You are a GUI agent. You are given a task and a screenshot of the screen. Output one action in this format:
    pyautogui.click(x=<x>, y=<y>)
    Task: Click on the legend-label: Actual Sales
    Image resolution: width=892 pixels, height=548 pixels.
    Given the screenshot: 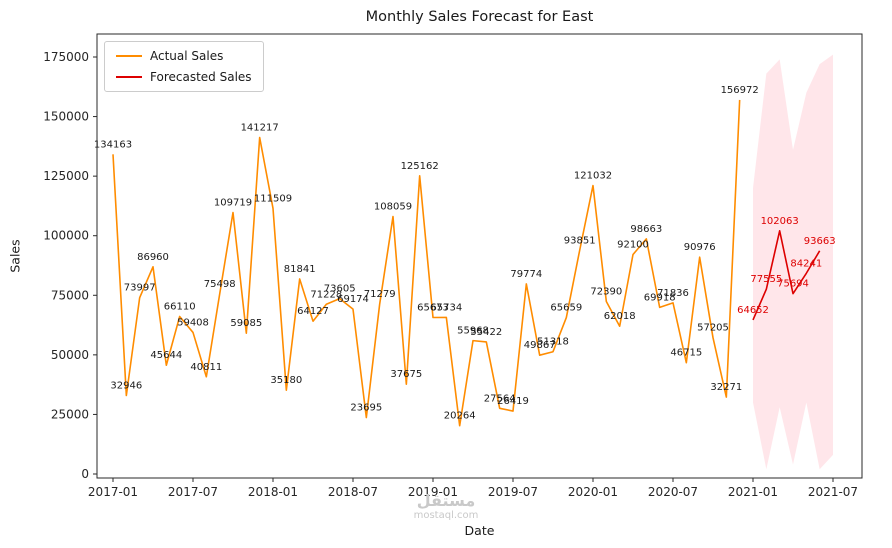 What is the action you would take?
    pyautogui.click(x=187, y=56)
    